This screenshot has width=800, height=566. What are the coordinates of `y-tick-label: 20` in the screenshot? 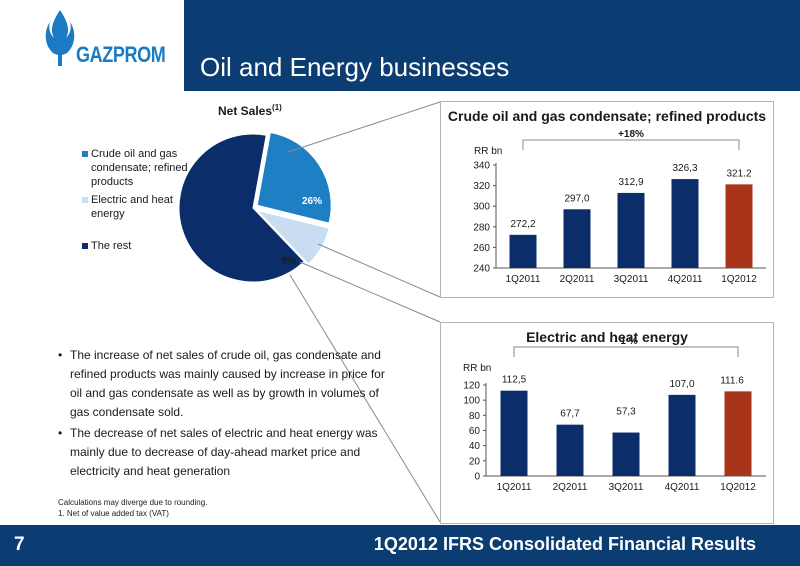 It's located at (475, 461).